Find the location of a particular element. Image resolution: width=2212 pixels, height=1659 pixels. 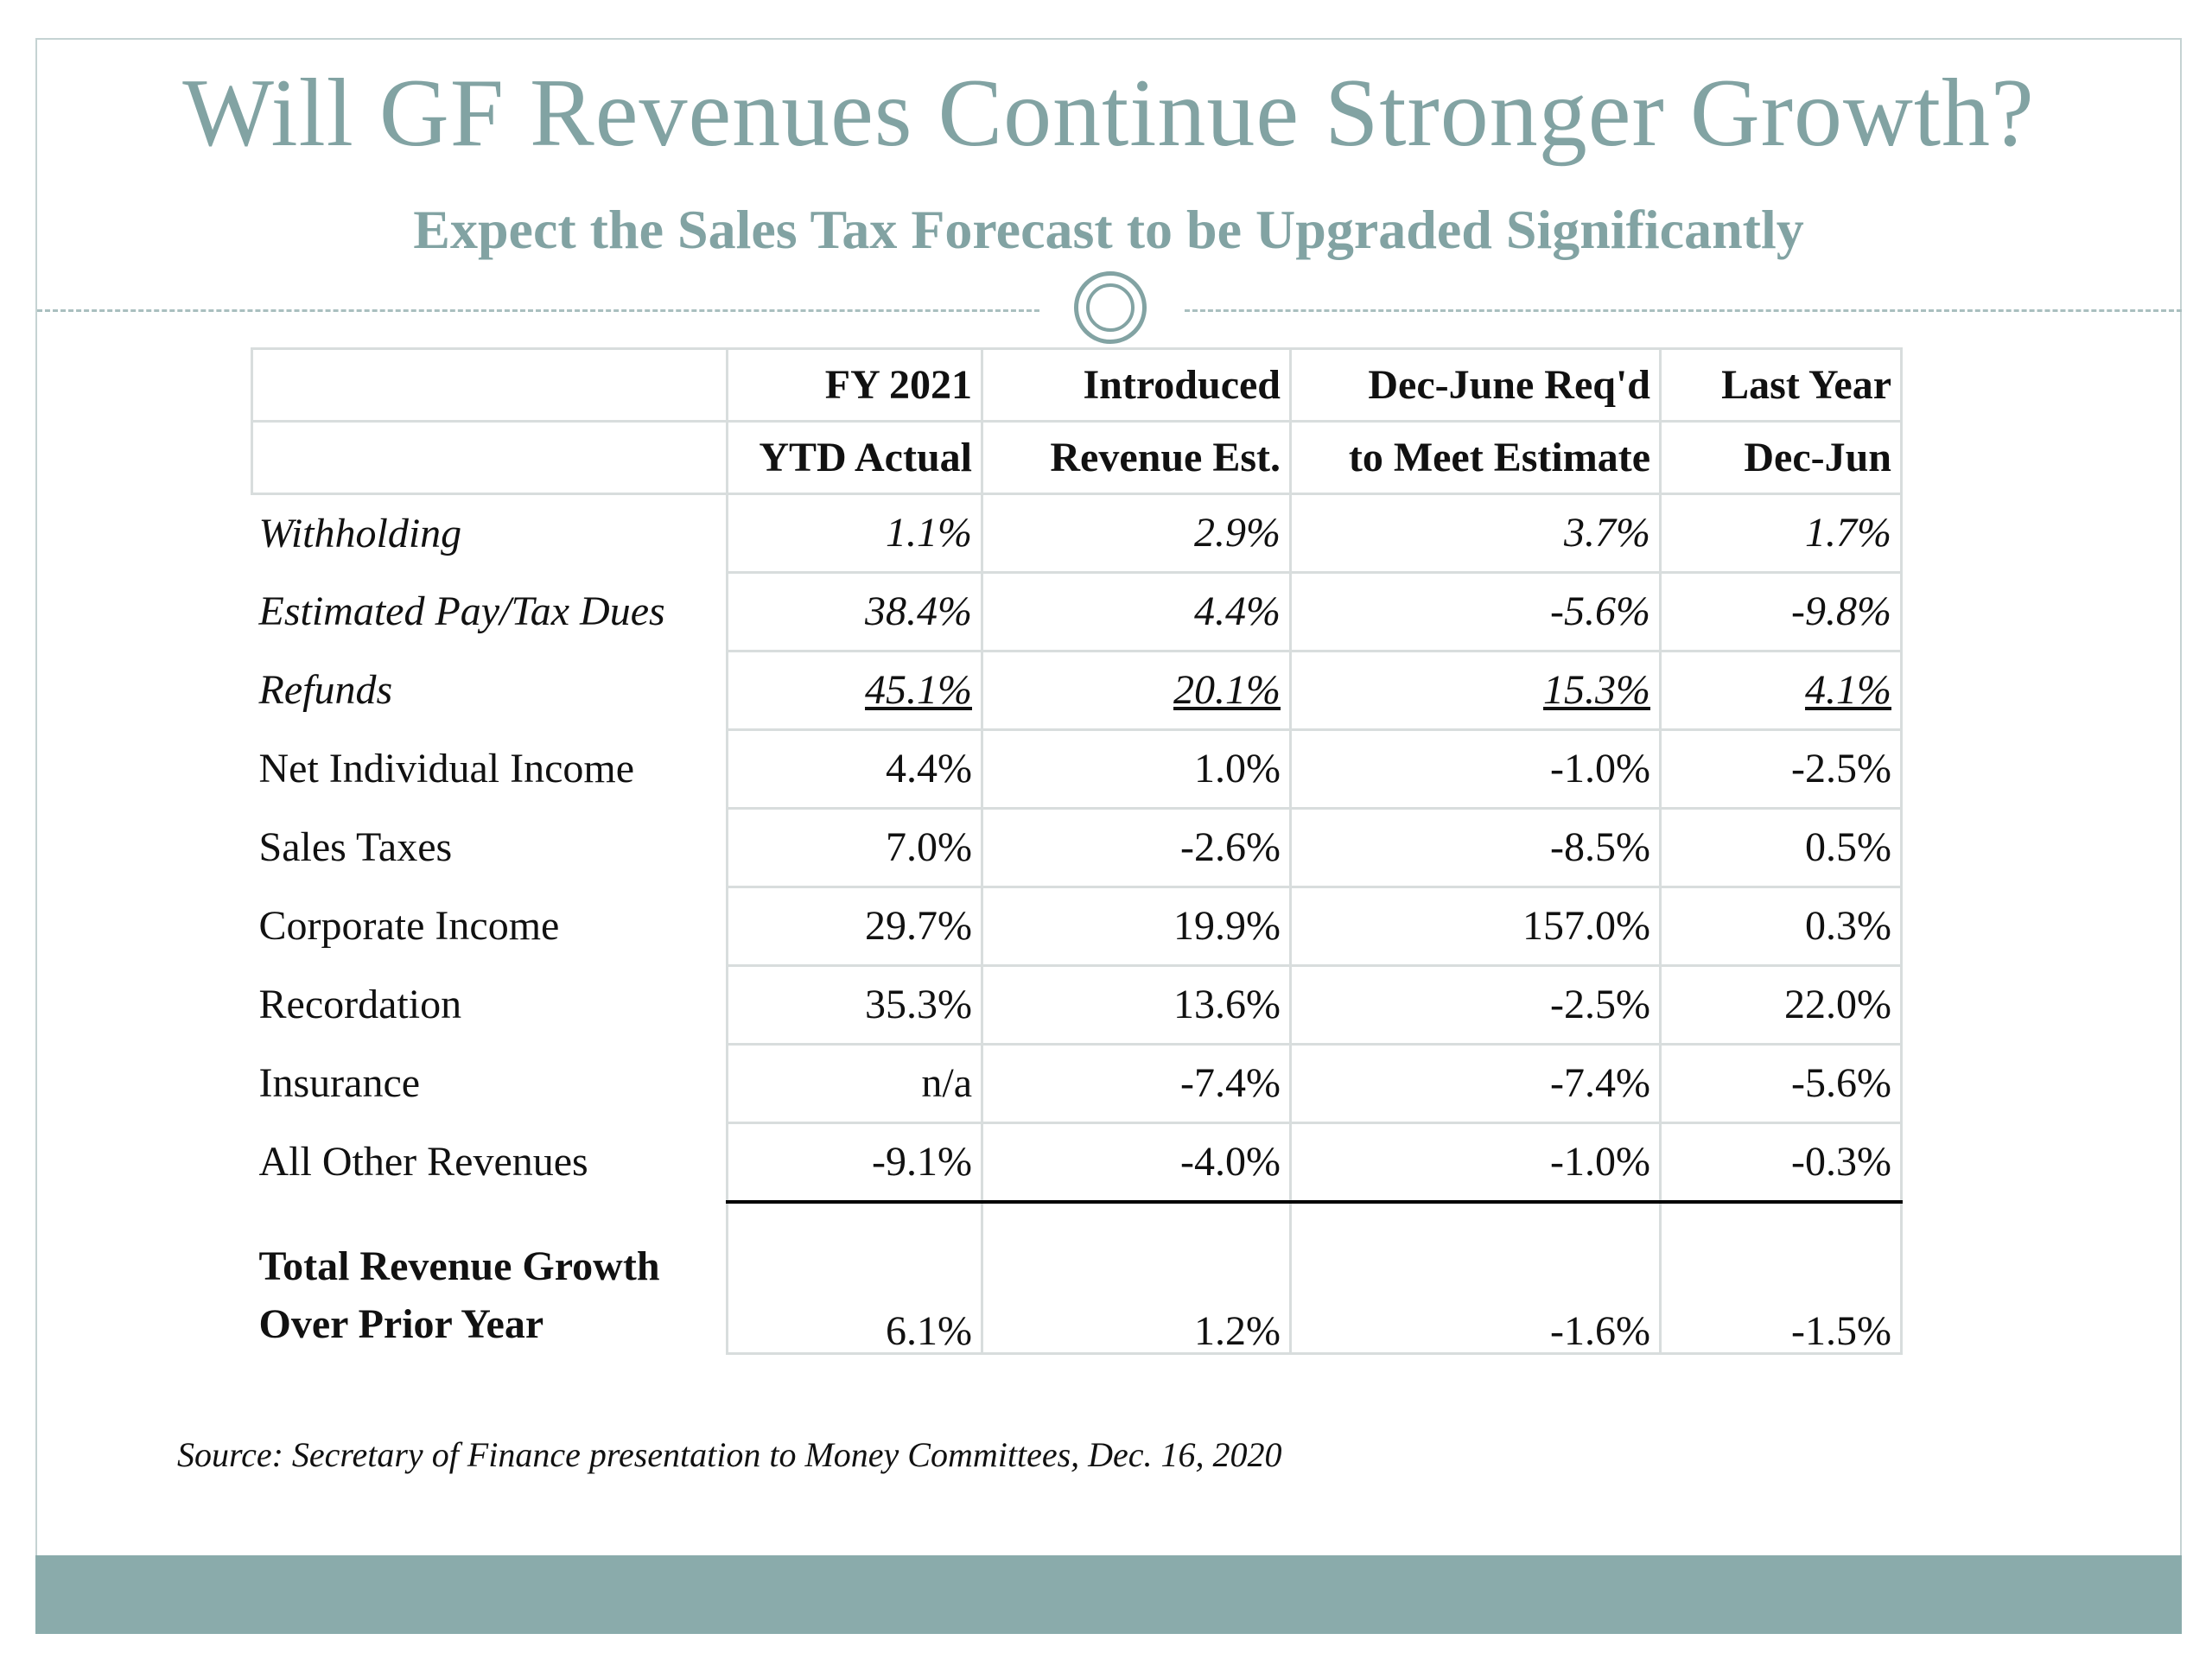

total-label: Total Revenue Growth Over Prior Year is located at coordinates (490, 1278).